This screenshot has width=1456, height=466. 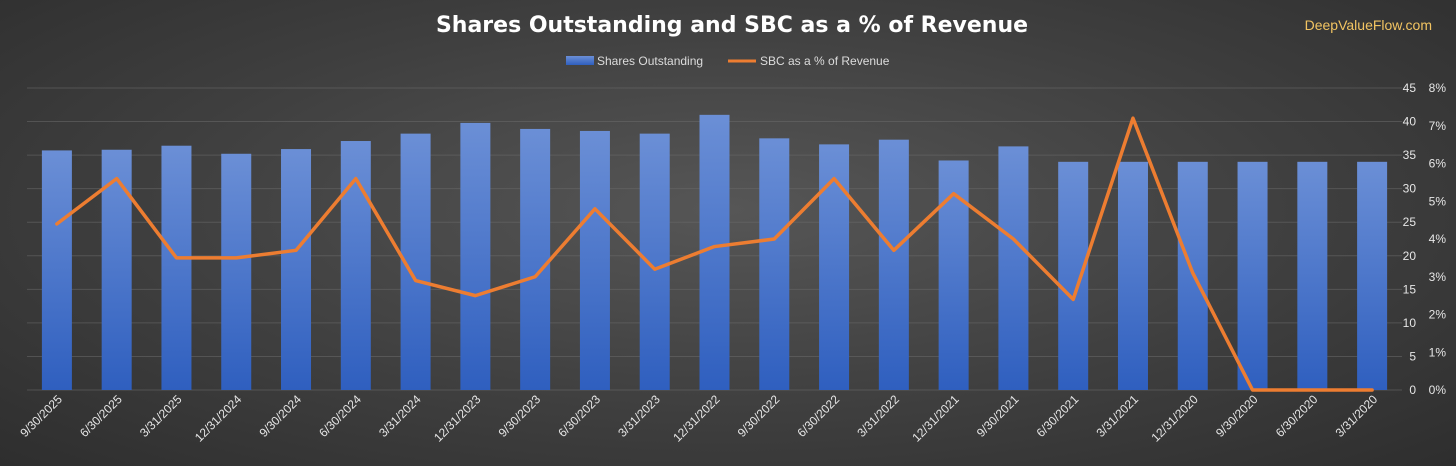 What do you see at coordinates (520, 416) in the screenshot?
I see `x-axis-tick-label: 9/30/2023` at bounding box center [520, 416].